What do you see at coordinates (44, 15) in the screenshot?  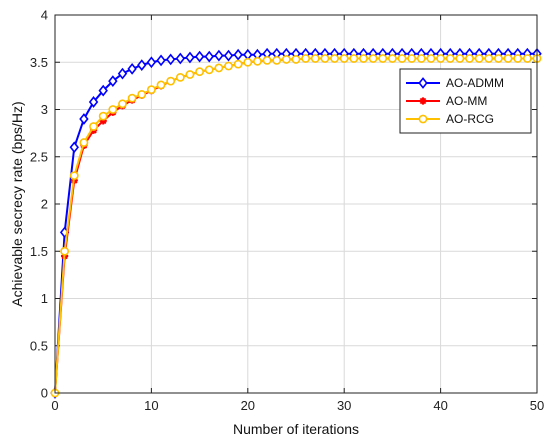 I see `y-tick-label: 4` at bounding box center [44, 15].